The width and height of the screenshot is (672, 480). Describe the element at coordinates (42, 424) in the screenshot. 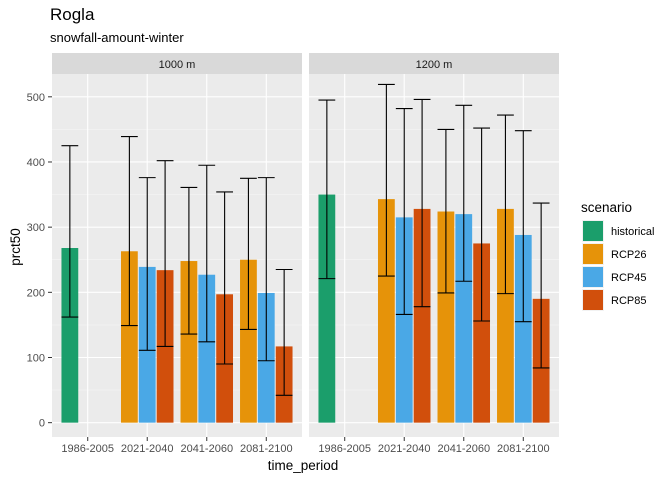

I see `y-tick-label: 0` at that location.